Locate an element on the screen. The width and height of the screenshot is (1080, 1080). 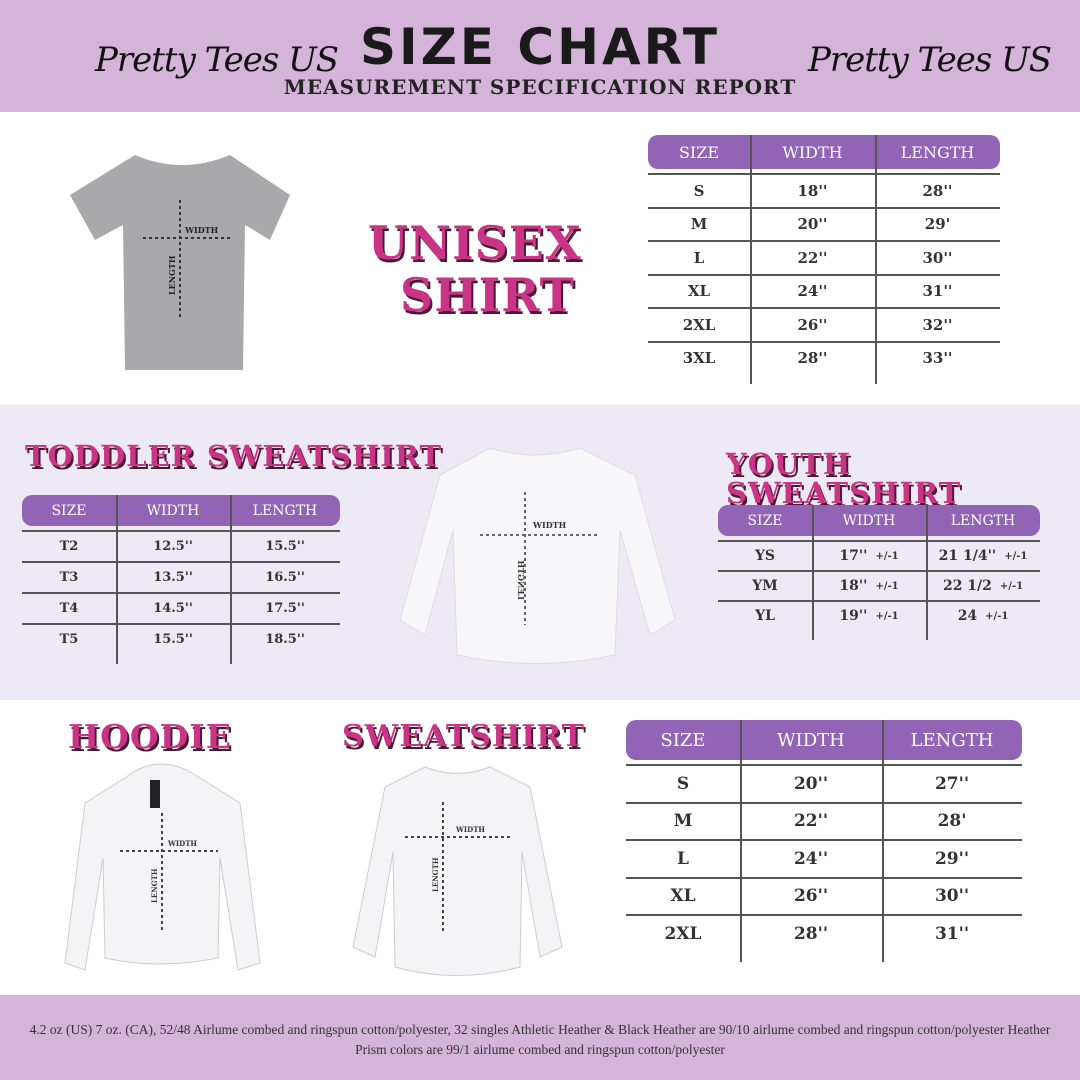
table-row: YM 18'' +/-1 22 1/2 +/-1 is located at coordinates (879, 585).